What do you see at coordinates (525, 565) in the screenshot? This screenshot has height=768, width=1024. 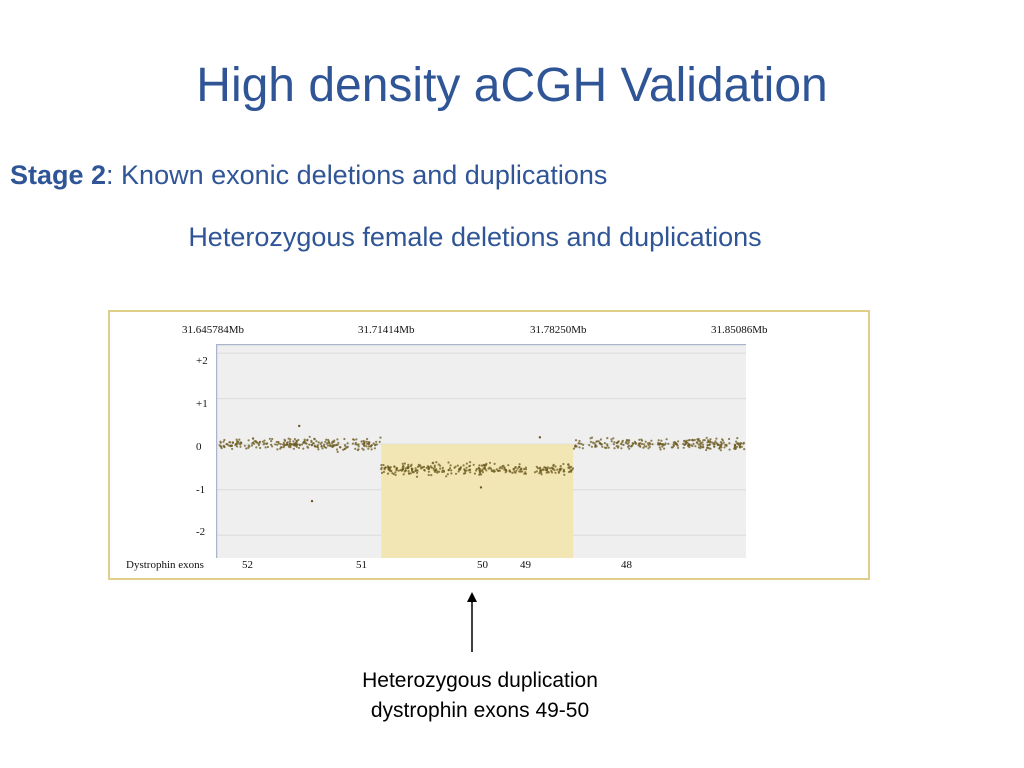 I see `exon-label: 49` at bounding box center [525, 565].